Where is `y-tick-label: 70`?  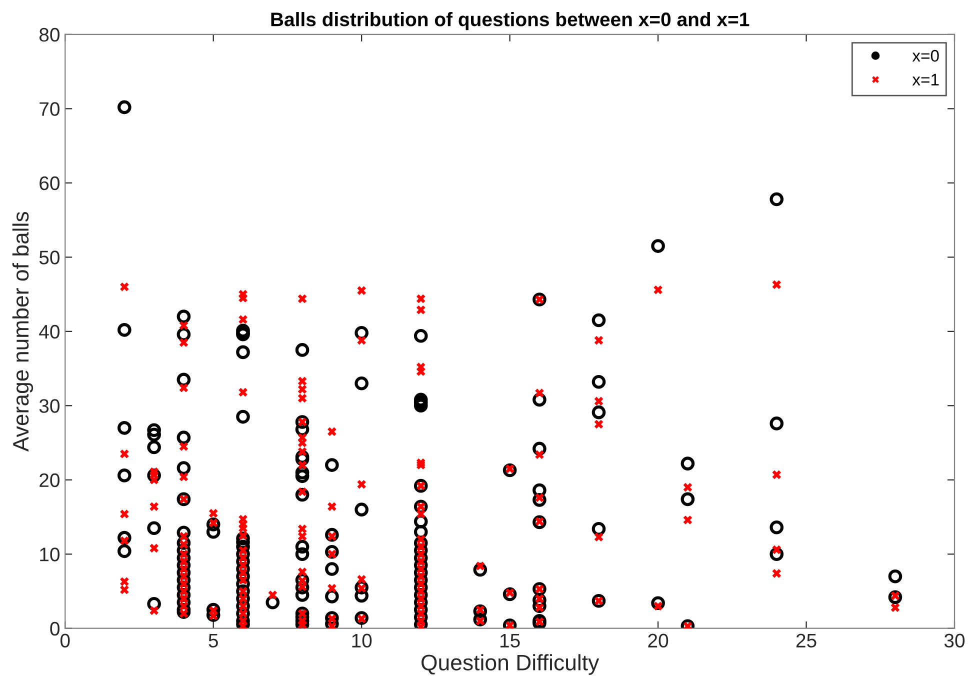 y-tick-label: 70 is located at coordinates (50, 109).